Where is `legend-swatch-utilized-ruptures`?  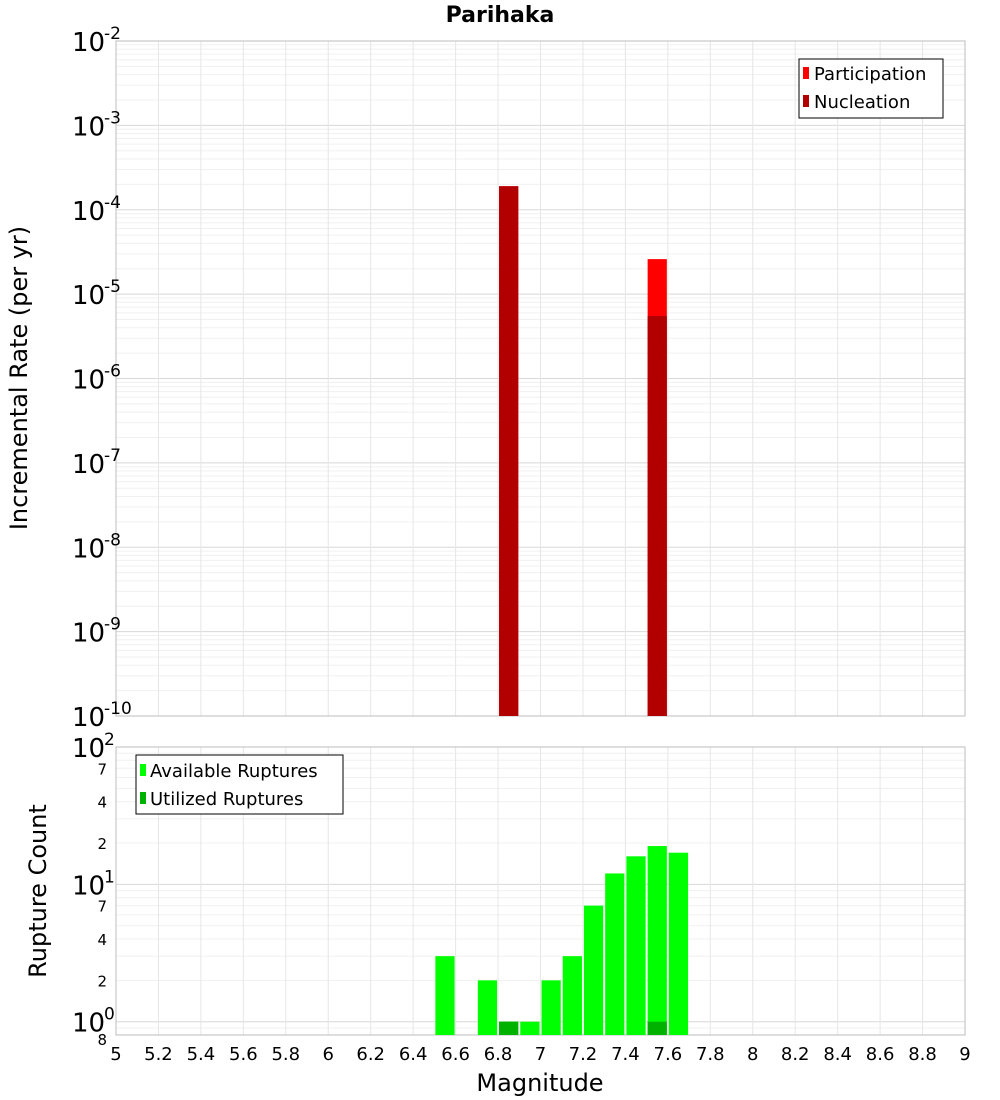
legend-swatch-utilized-ruptures is located at coordinates (143, 798).